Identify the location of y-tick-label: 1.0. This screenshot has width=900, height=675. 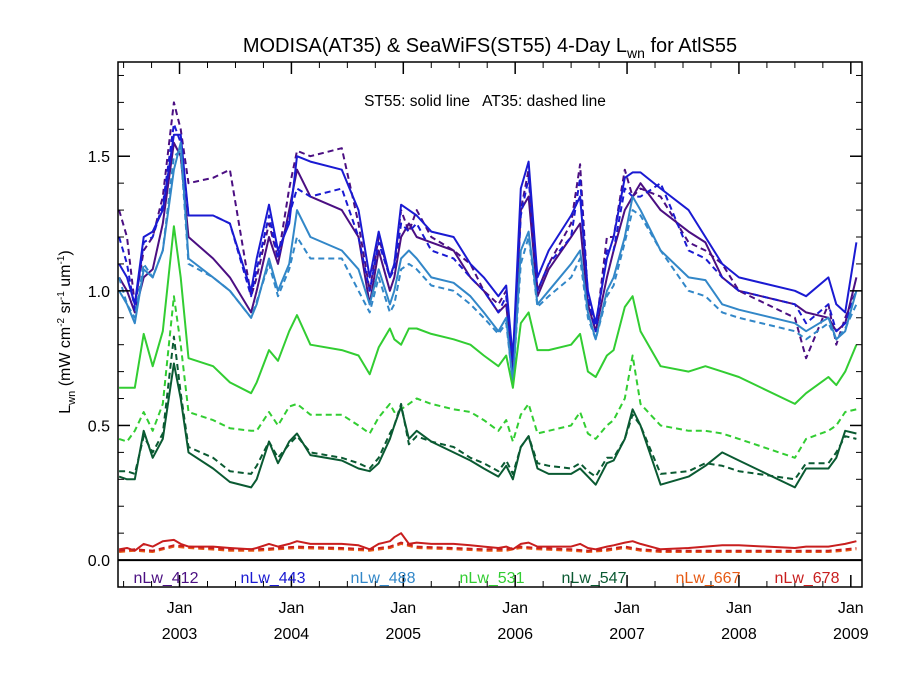
(99, 292).